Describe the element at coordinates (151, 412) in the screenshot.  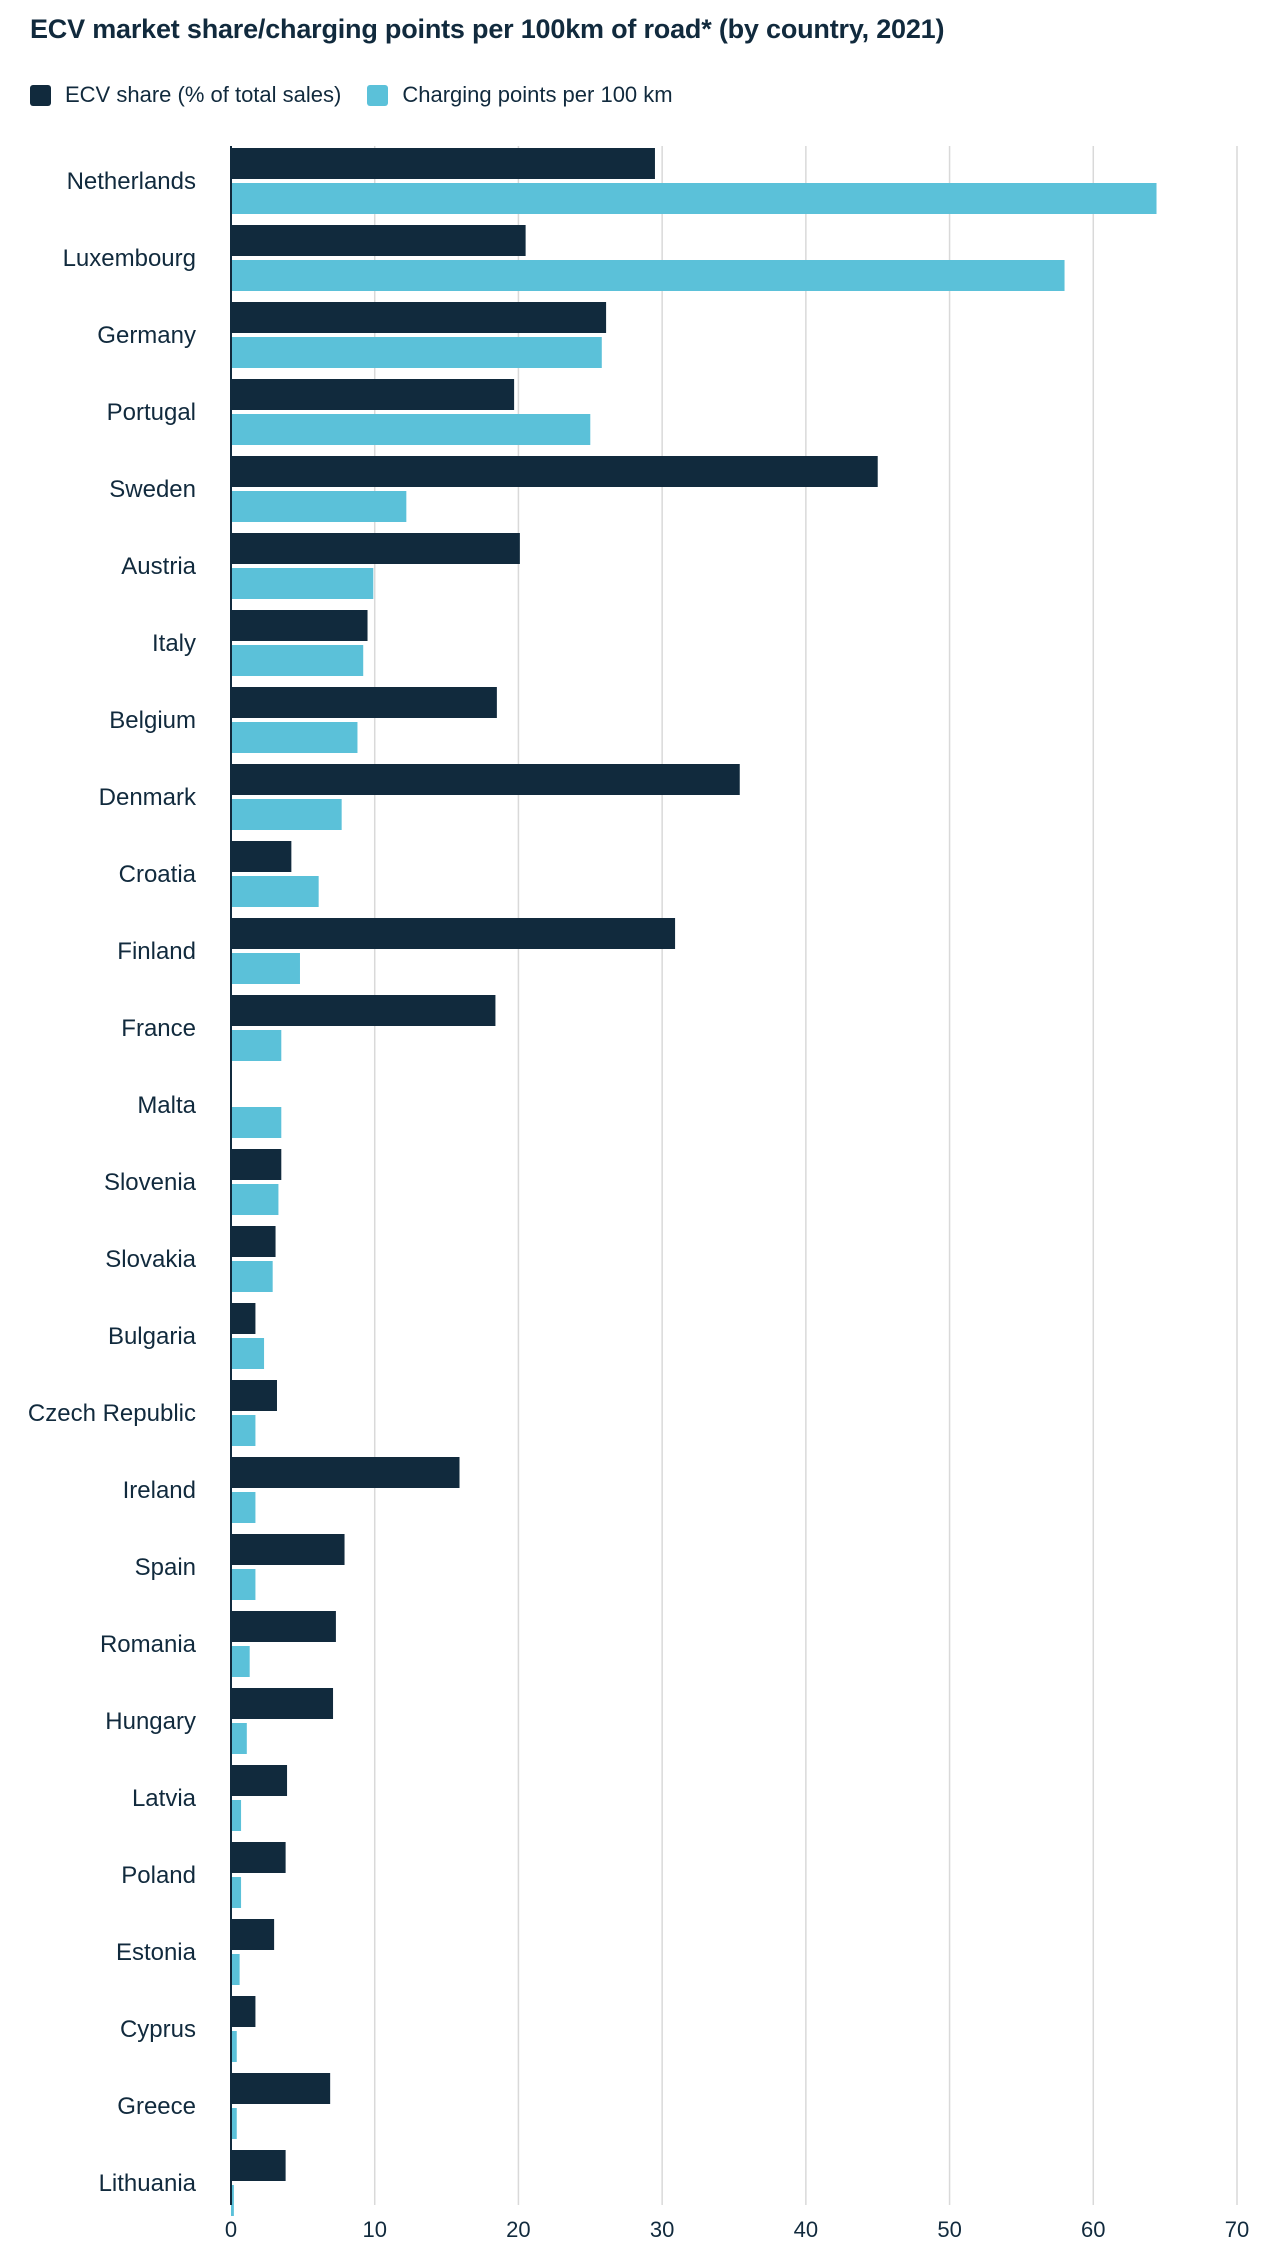
I see `category-label: Portugal` at that location.